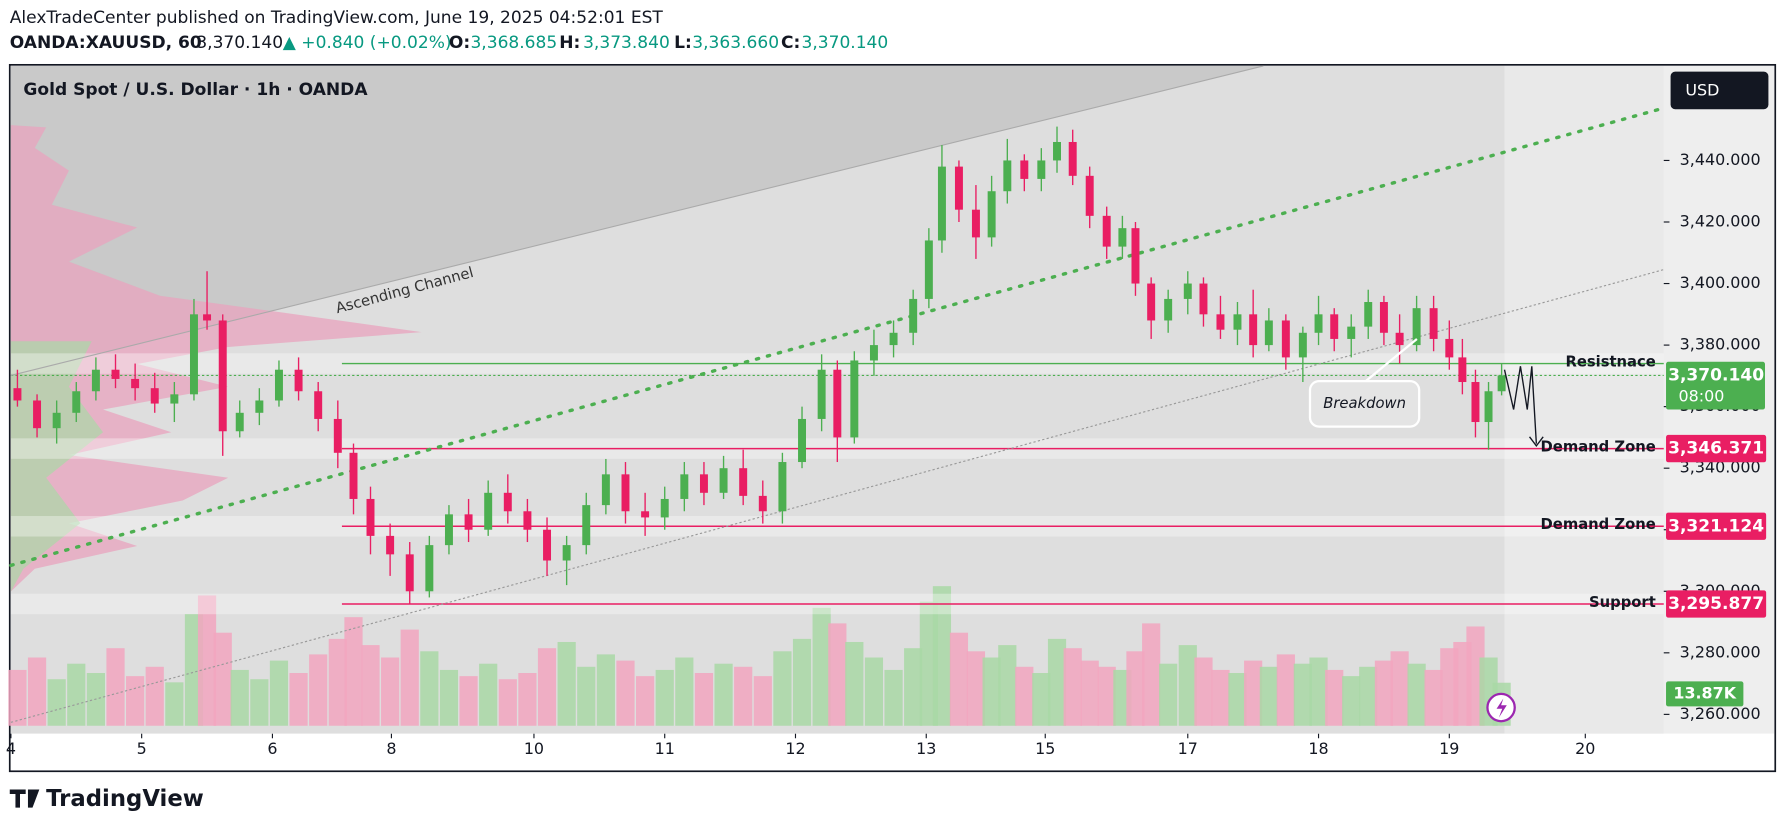  What do you see at coordinates (1045, 748) in the screenshot?
I see `x-tick-label: 15` at bounding box center [1045, 748].